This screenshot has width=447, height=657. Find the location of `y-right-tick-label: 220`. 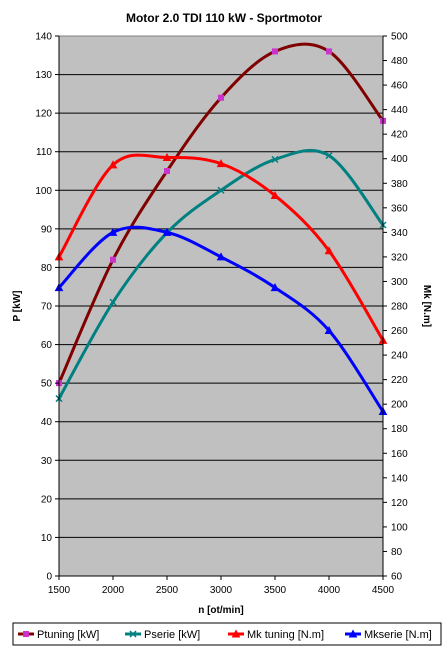

y-right-tick-label: 220 is located at coordinates (399, 380).